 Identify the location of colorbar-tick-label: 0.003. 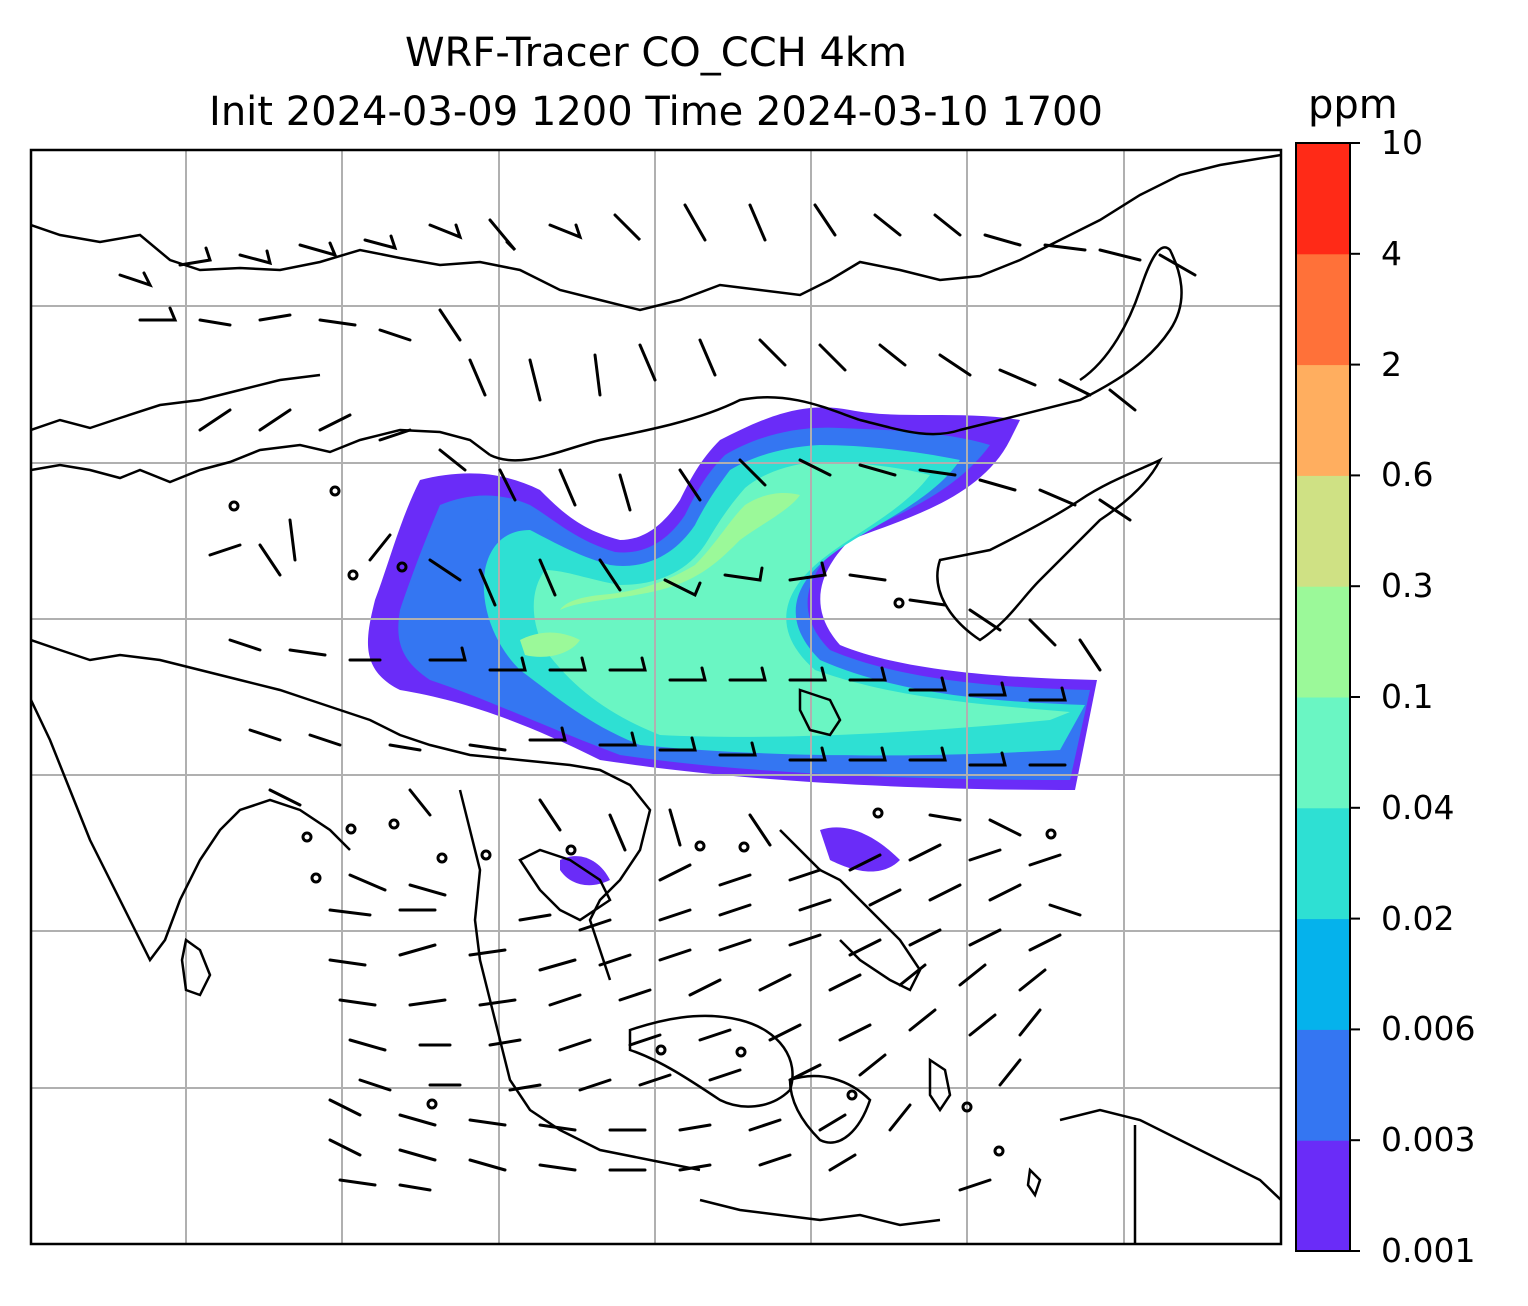
(1428, 1140).